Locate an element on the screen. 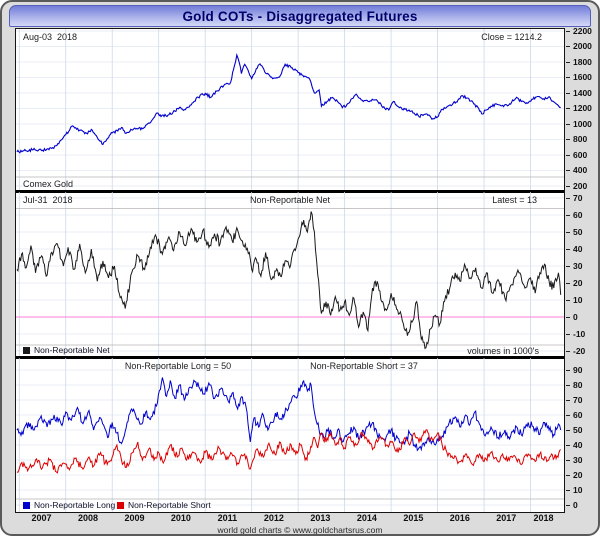 This screenshot has height=536, width=600. x-tick-label: 2007 is located at coordinates (41, 518).